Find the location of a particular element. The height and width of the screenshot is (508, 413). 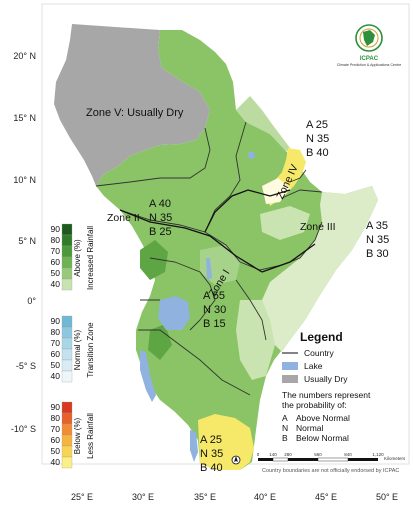

scale-unit: Kilometers is located at coordinates (395, 458).